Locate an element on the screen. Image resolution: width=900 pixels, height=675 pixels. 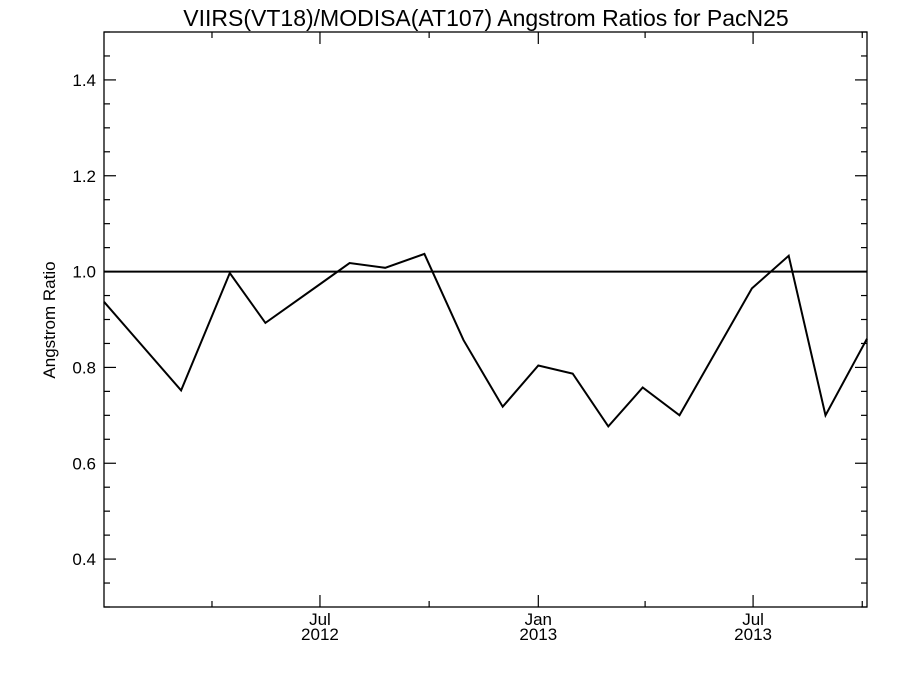
y-tick-label: 0.8 is located at coordinates (84, 367).